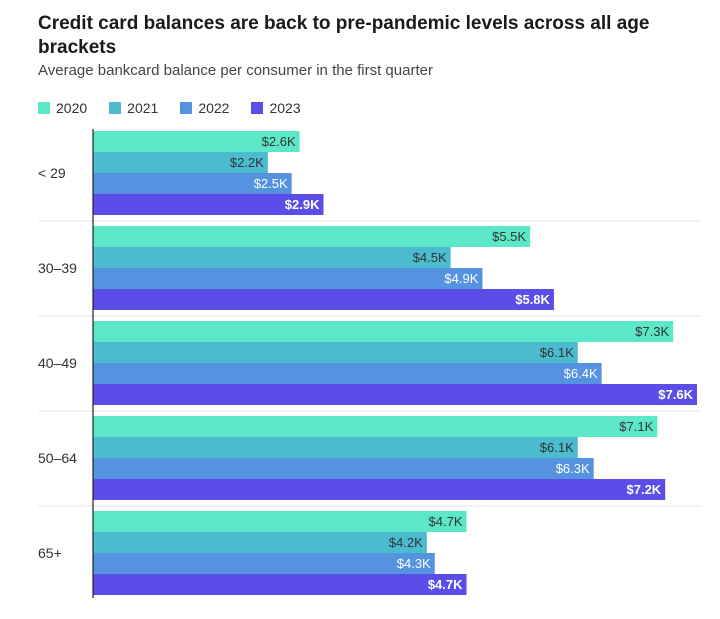  I want to click on legend-swatch-2022, so click(186, 108).